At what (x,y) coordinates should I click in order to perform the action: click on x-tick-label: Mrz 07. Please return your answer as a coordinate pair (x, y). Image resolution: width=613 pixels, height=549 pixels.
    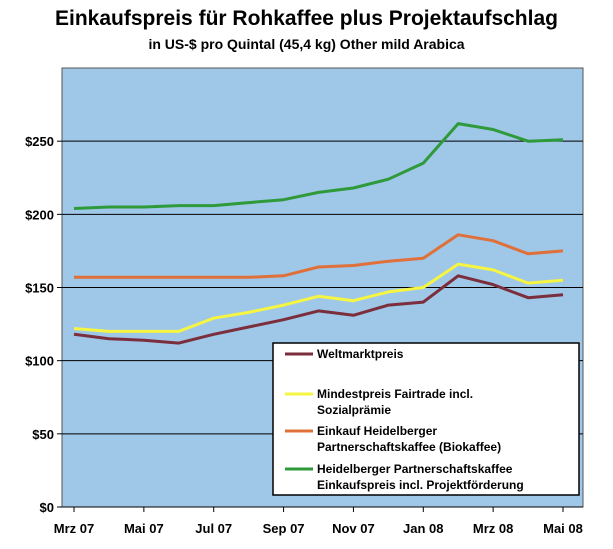
    Looking at the image, I should click on (74, 528).